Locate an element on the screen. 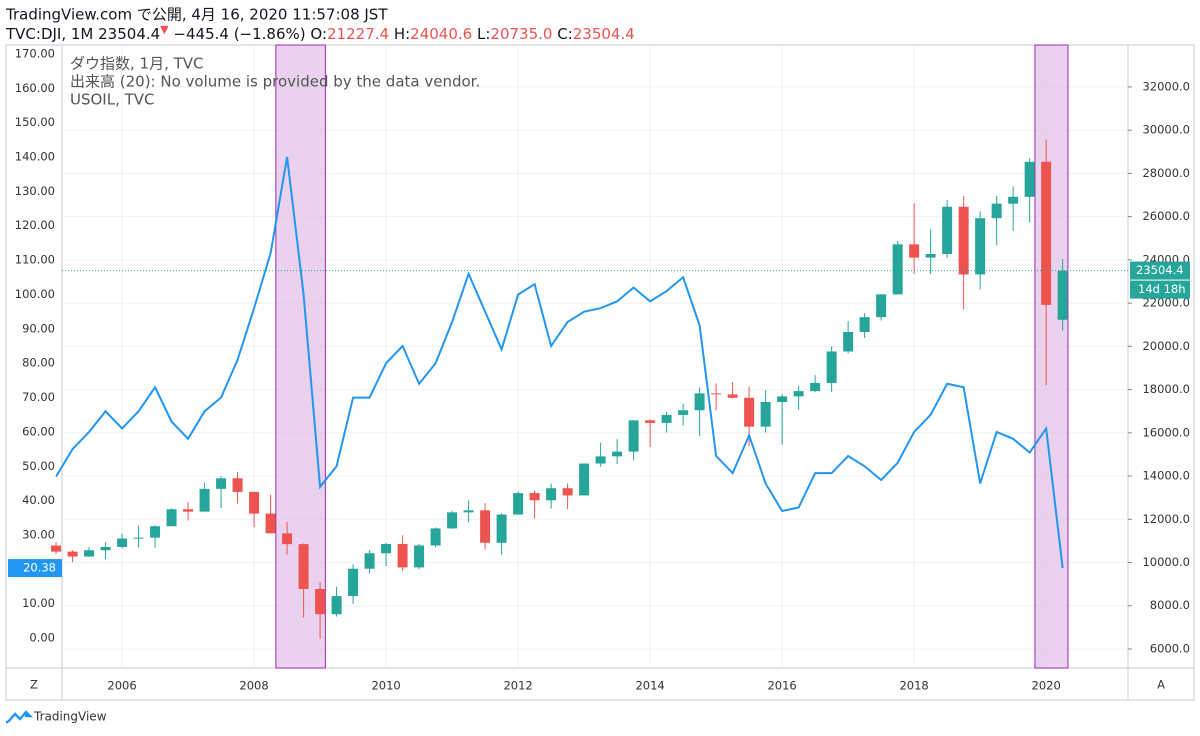  y-tick-label: 170.00 is located at coordinates (35, 53).